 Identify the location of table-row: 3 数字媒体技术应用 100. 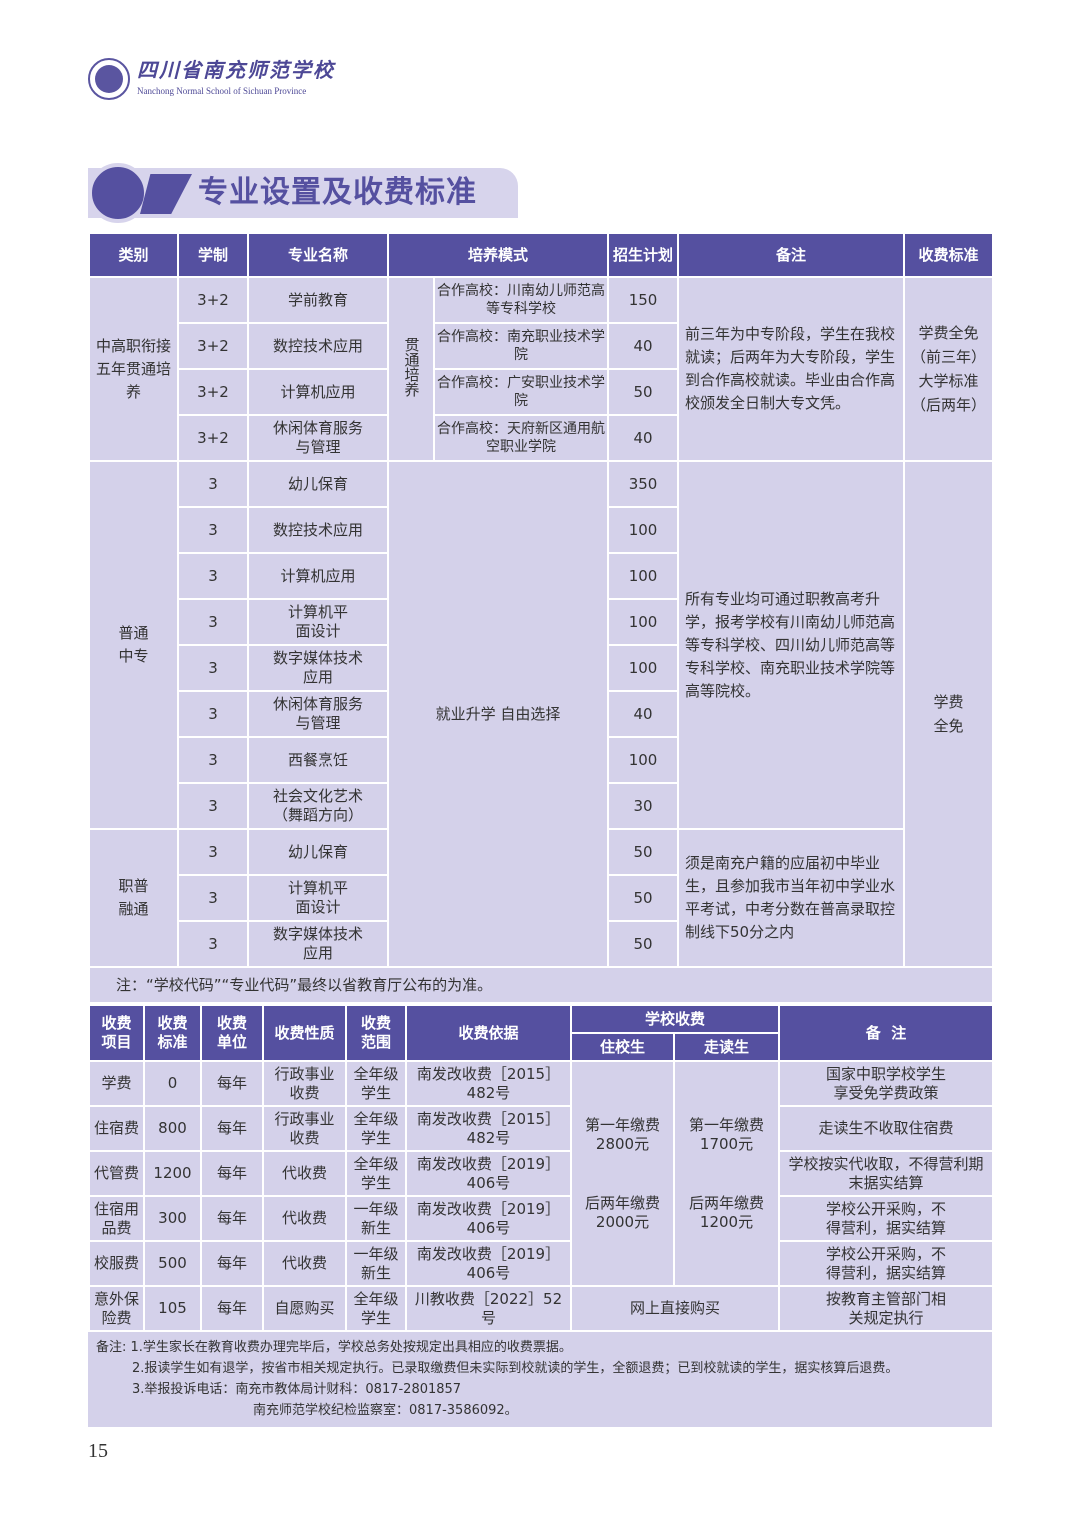
(541, 668).